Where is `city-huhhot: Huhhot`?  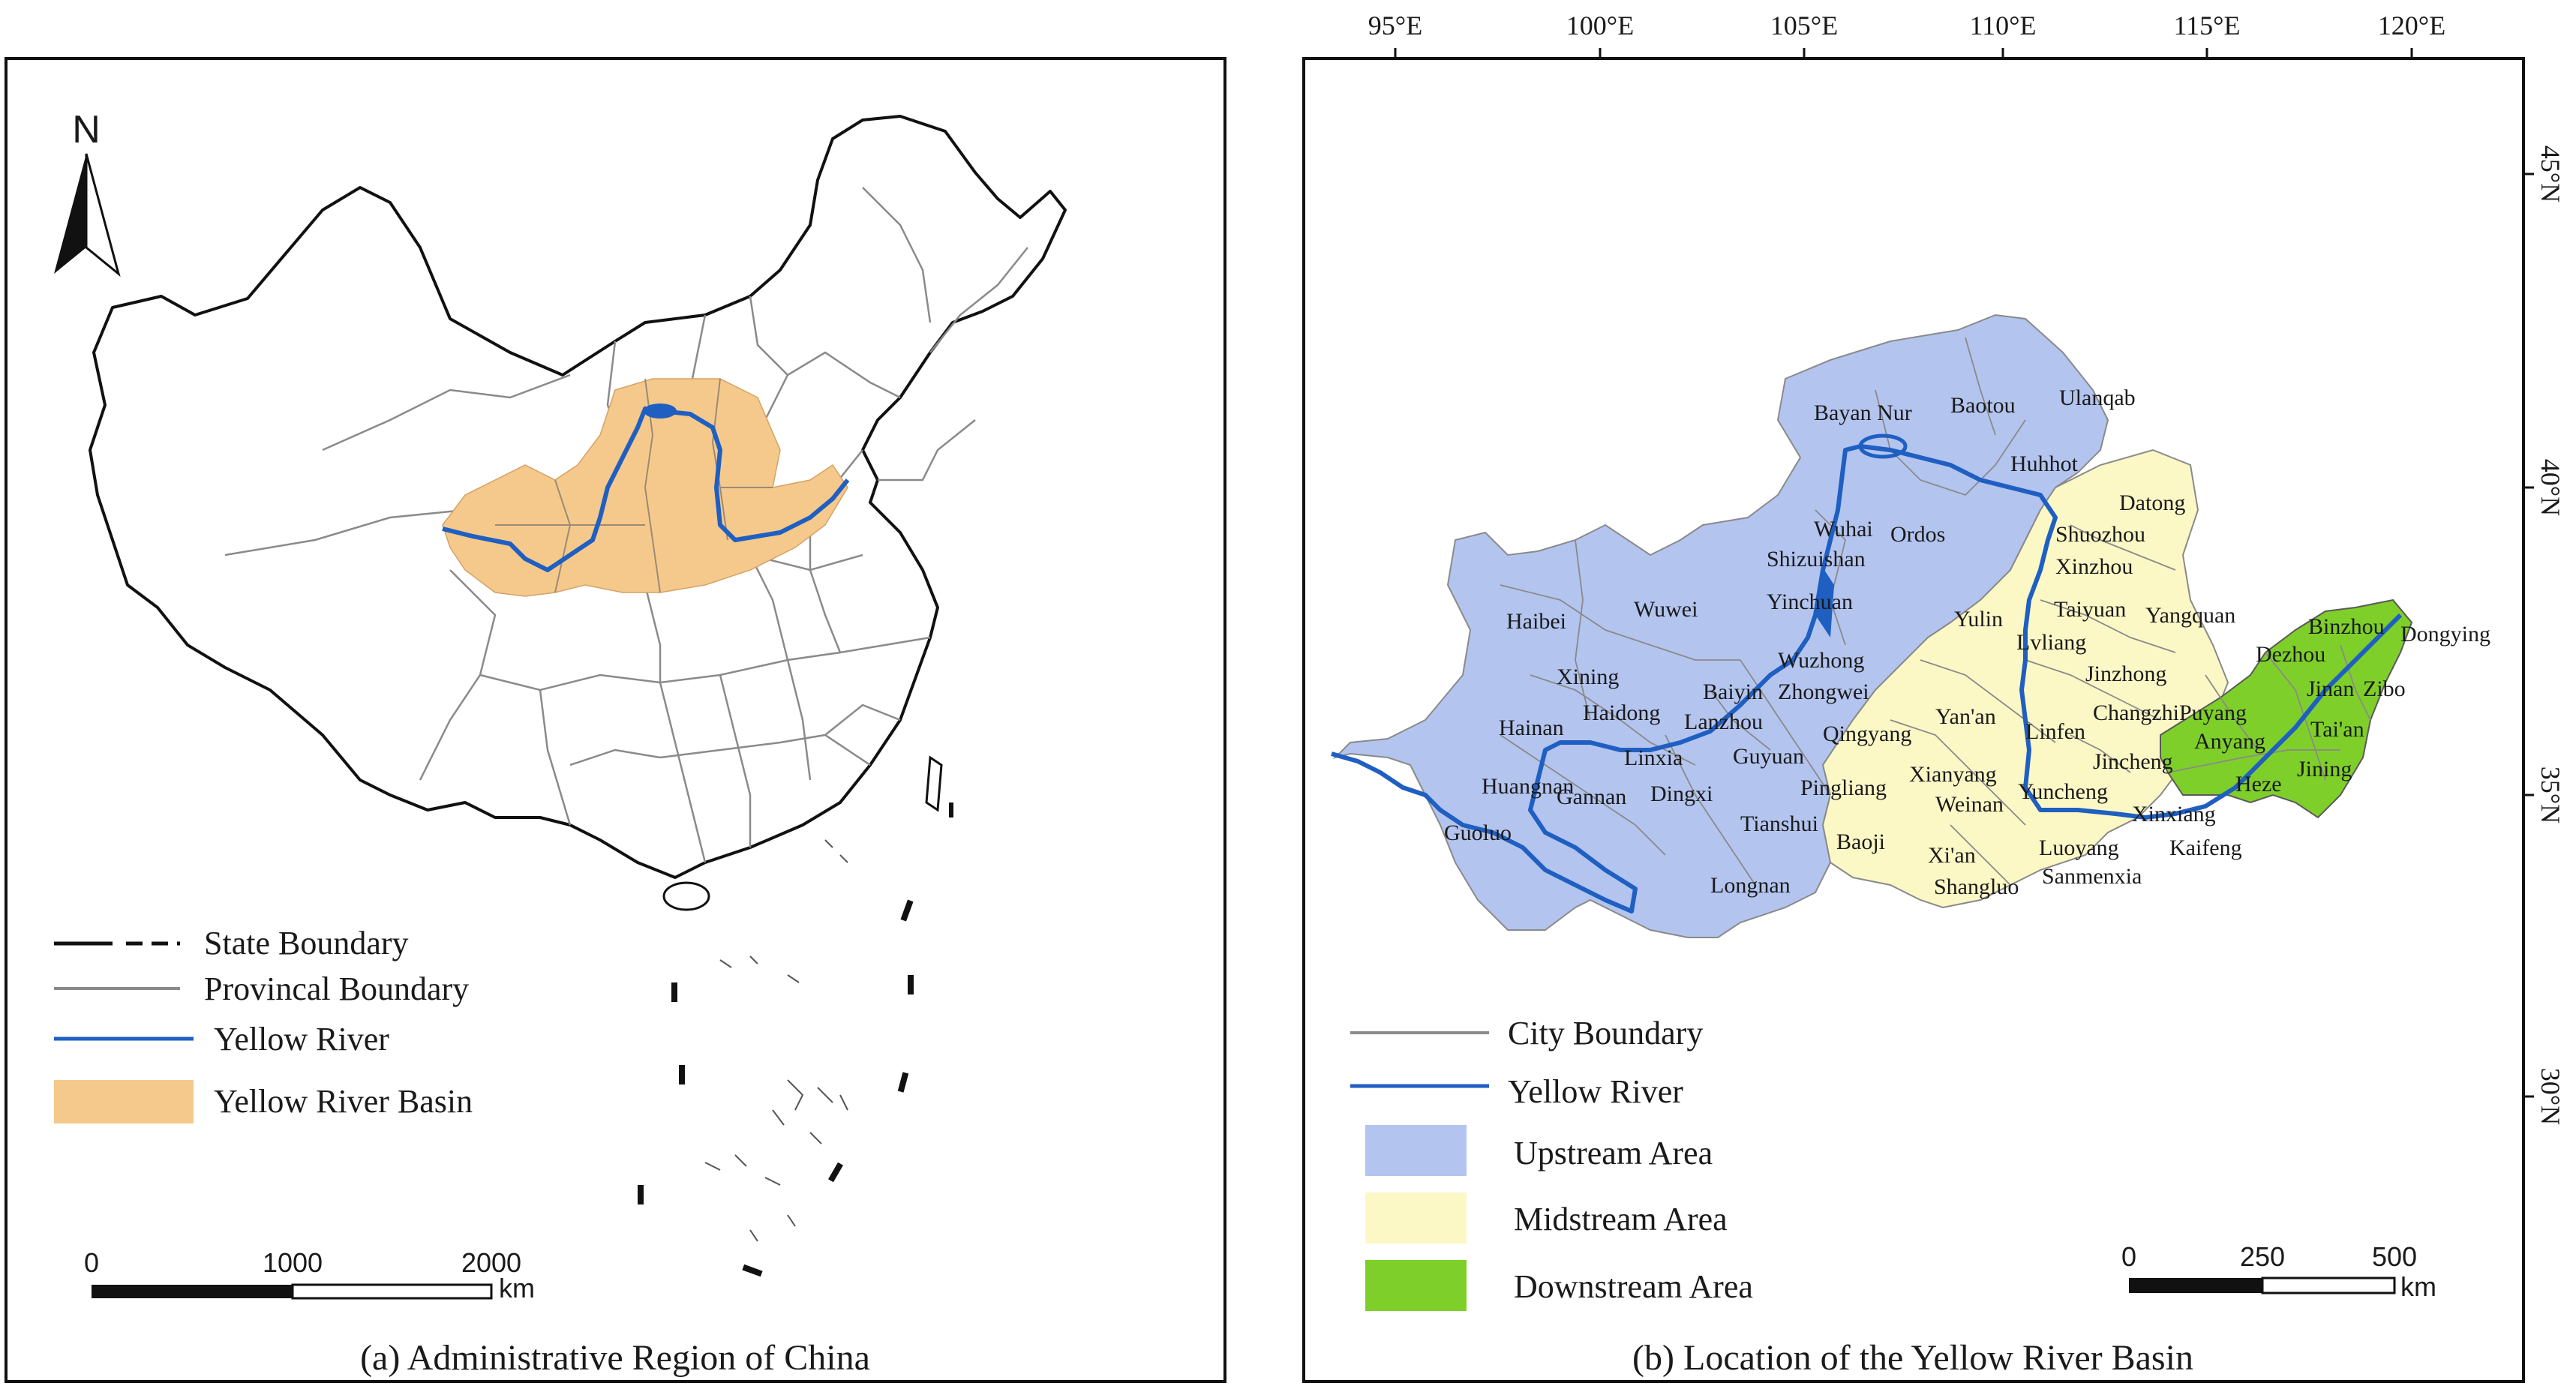 city-huhhot: Huhhot is located at coordinates (2044, 464).